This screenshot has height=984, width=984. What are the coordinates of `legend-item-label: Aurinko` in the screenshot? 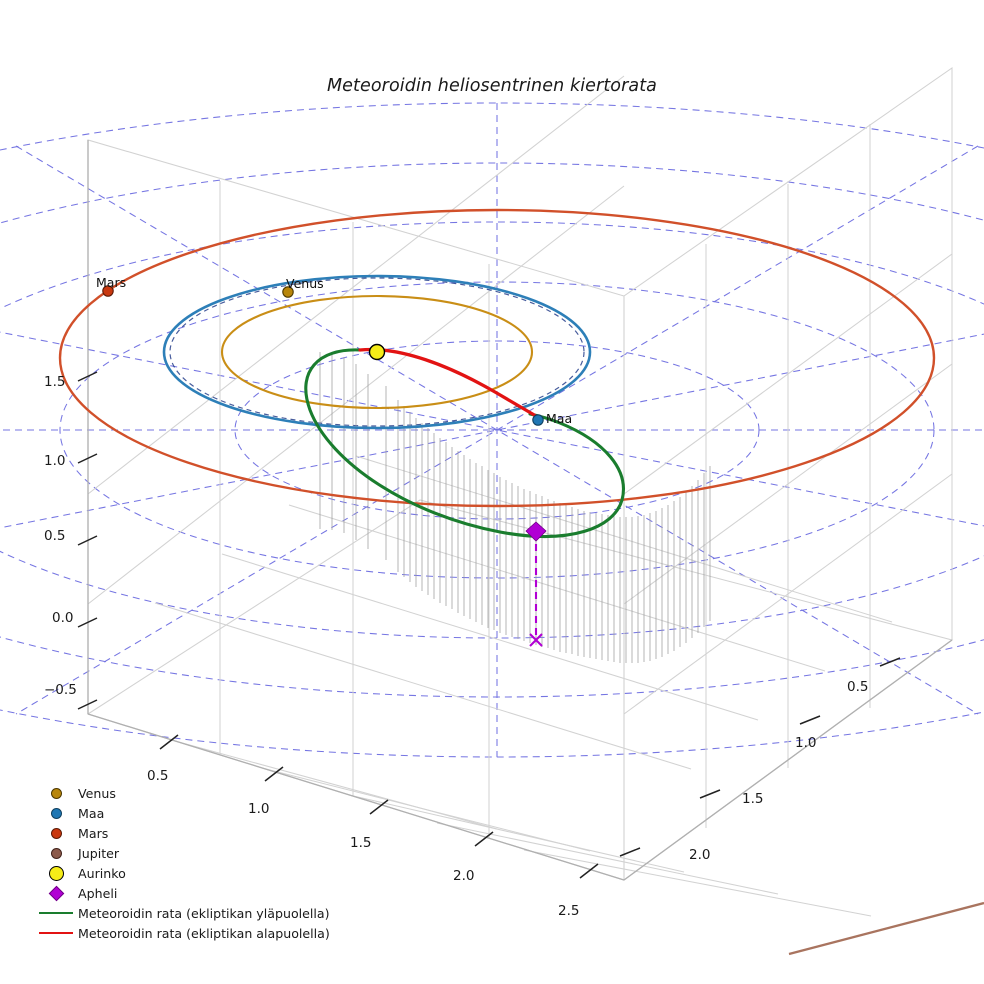 It's located at (102, 873).